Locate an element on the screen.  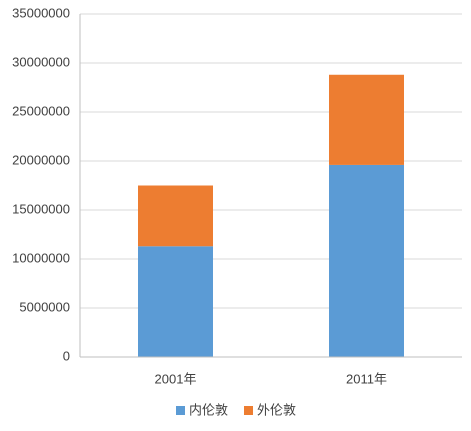
x-tick-label: 2011年 is located at coordinates (366, 378).